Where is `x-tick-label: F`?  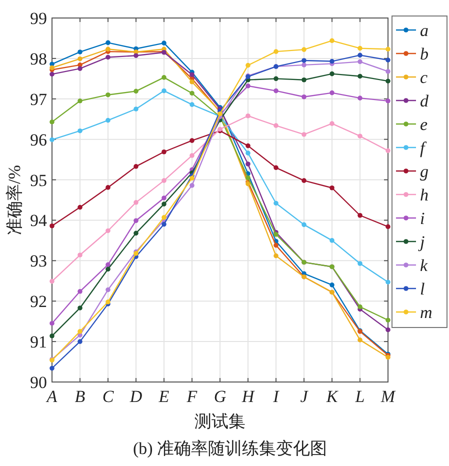
x-tick-label: F is located at coordinates (192, 396).